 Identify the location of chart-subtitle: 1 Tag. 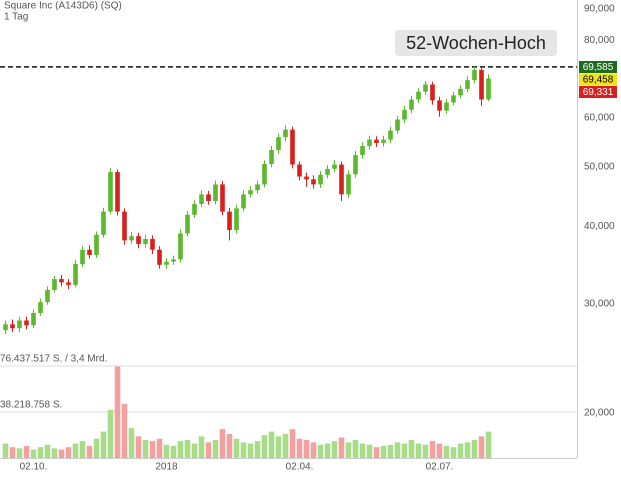
(16, 17).